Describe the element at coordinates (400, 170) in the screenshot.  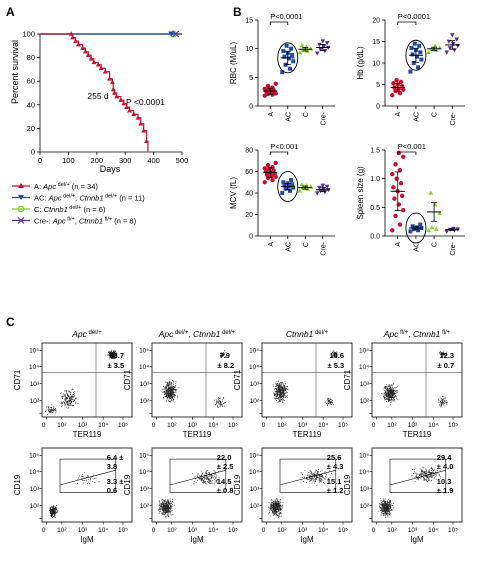
I see `data-point-a` at that location.